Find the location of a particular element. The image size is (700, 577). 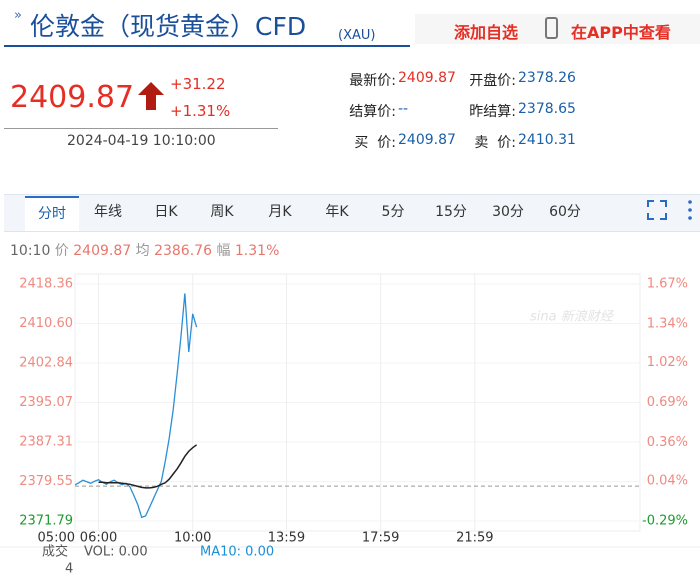

field-label: 买 价: is located at coordinates (375, 143).